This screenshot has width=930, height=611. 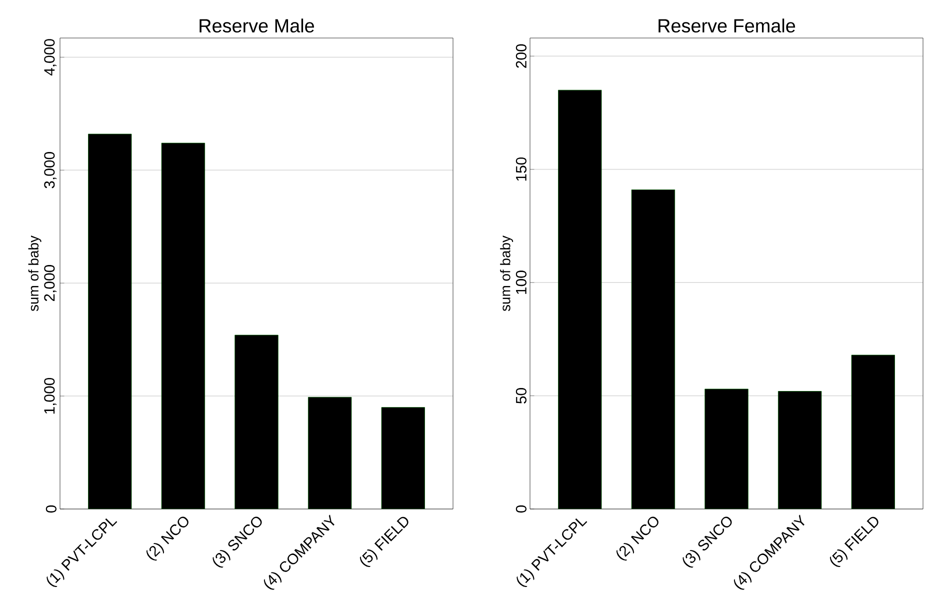 What do you see at coordinates (50, 170) in the screenshot?
I see `y-tick-label: 3,000` at bounding box center [50, 170].